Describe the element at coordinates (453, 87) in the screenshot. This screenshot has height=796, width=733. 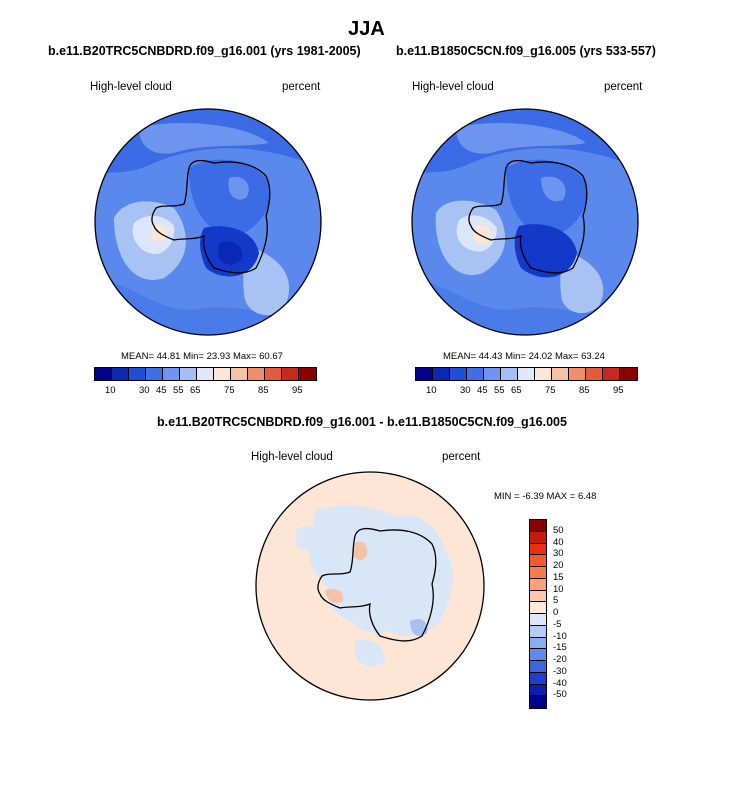
I see `panel2-variable-label: High-level cloud` at that location.